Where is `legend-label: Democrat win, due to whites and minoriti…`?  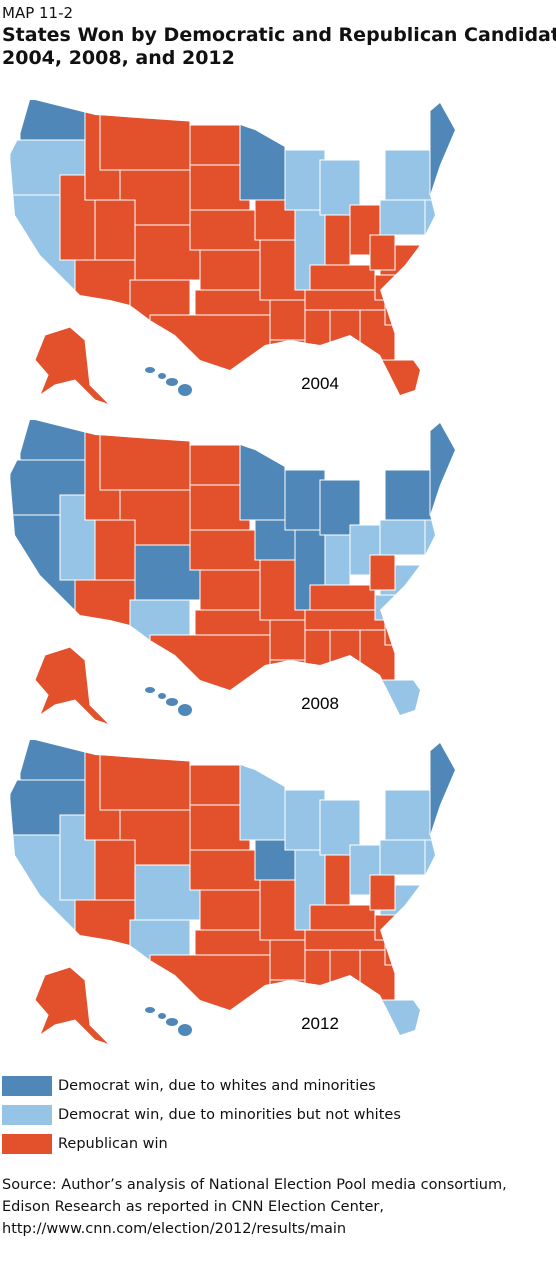 legend-label: Democrat win, due to whites and minoriti… is located at coordinates (217, 1086).